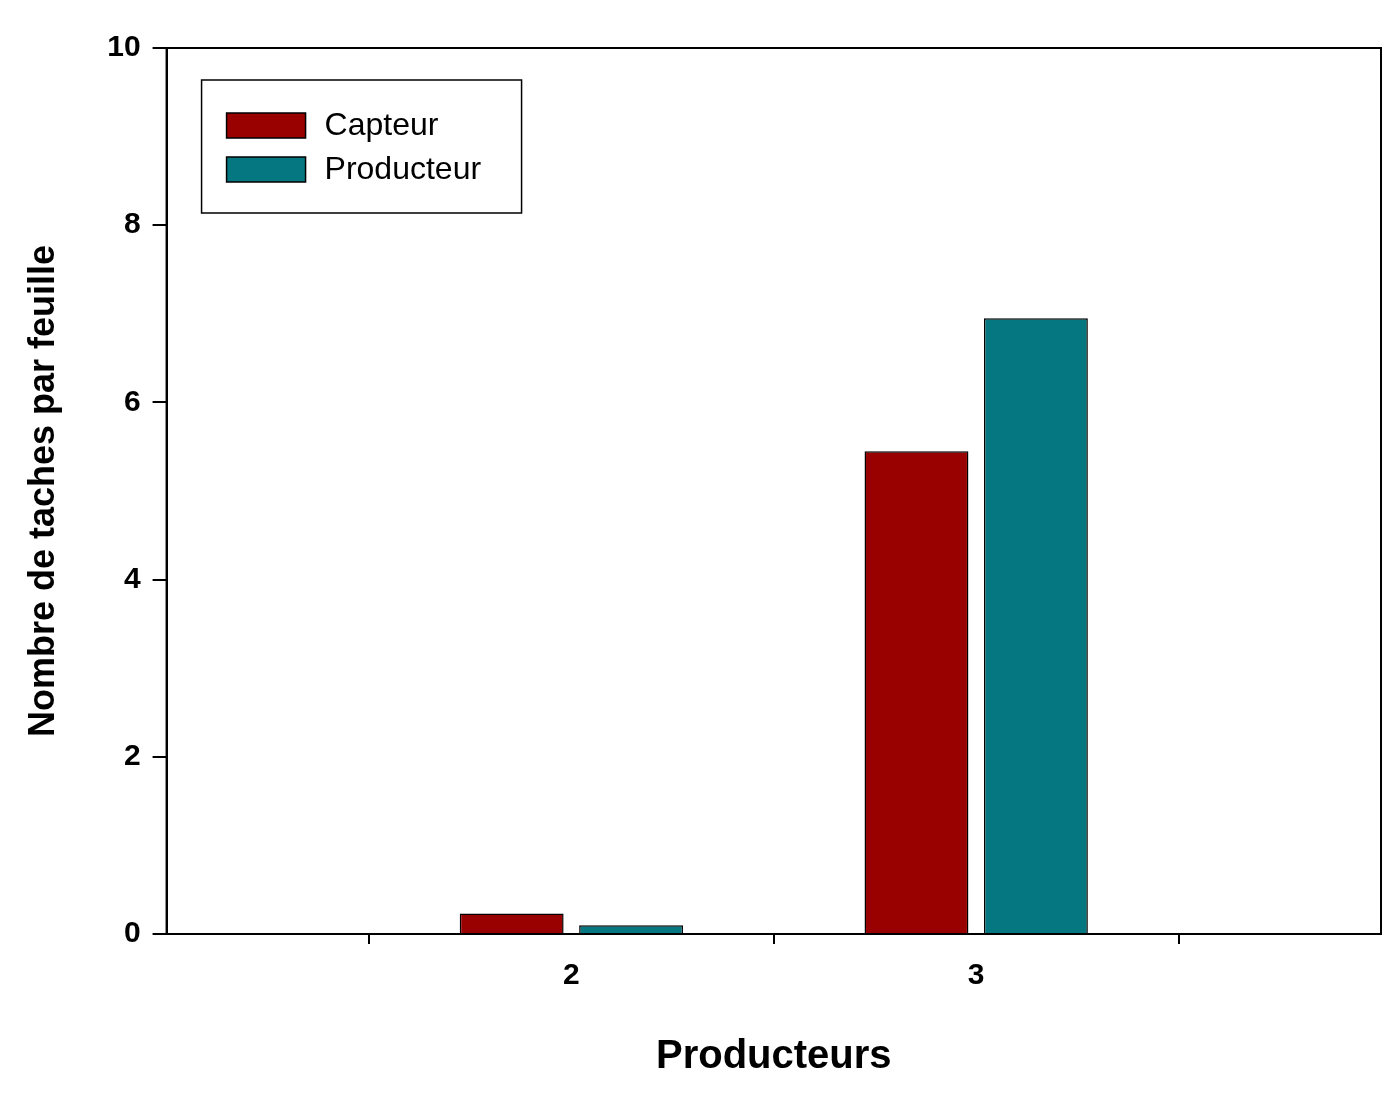  What do you see at coordinates (132, 577) in the screenshot?
I see `y-tick-label: 4` at bounding box center [132, 577].